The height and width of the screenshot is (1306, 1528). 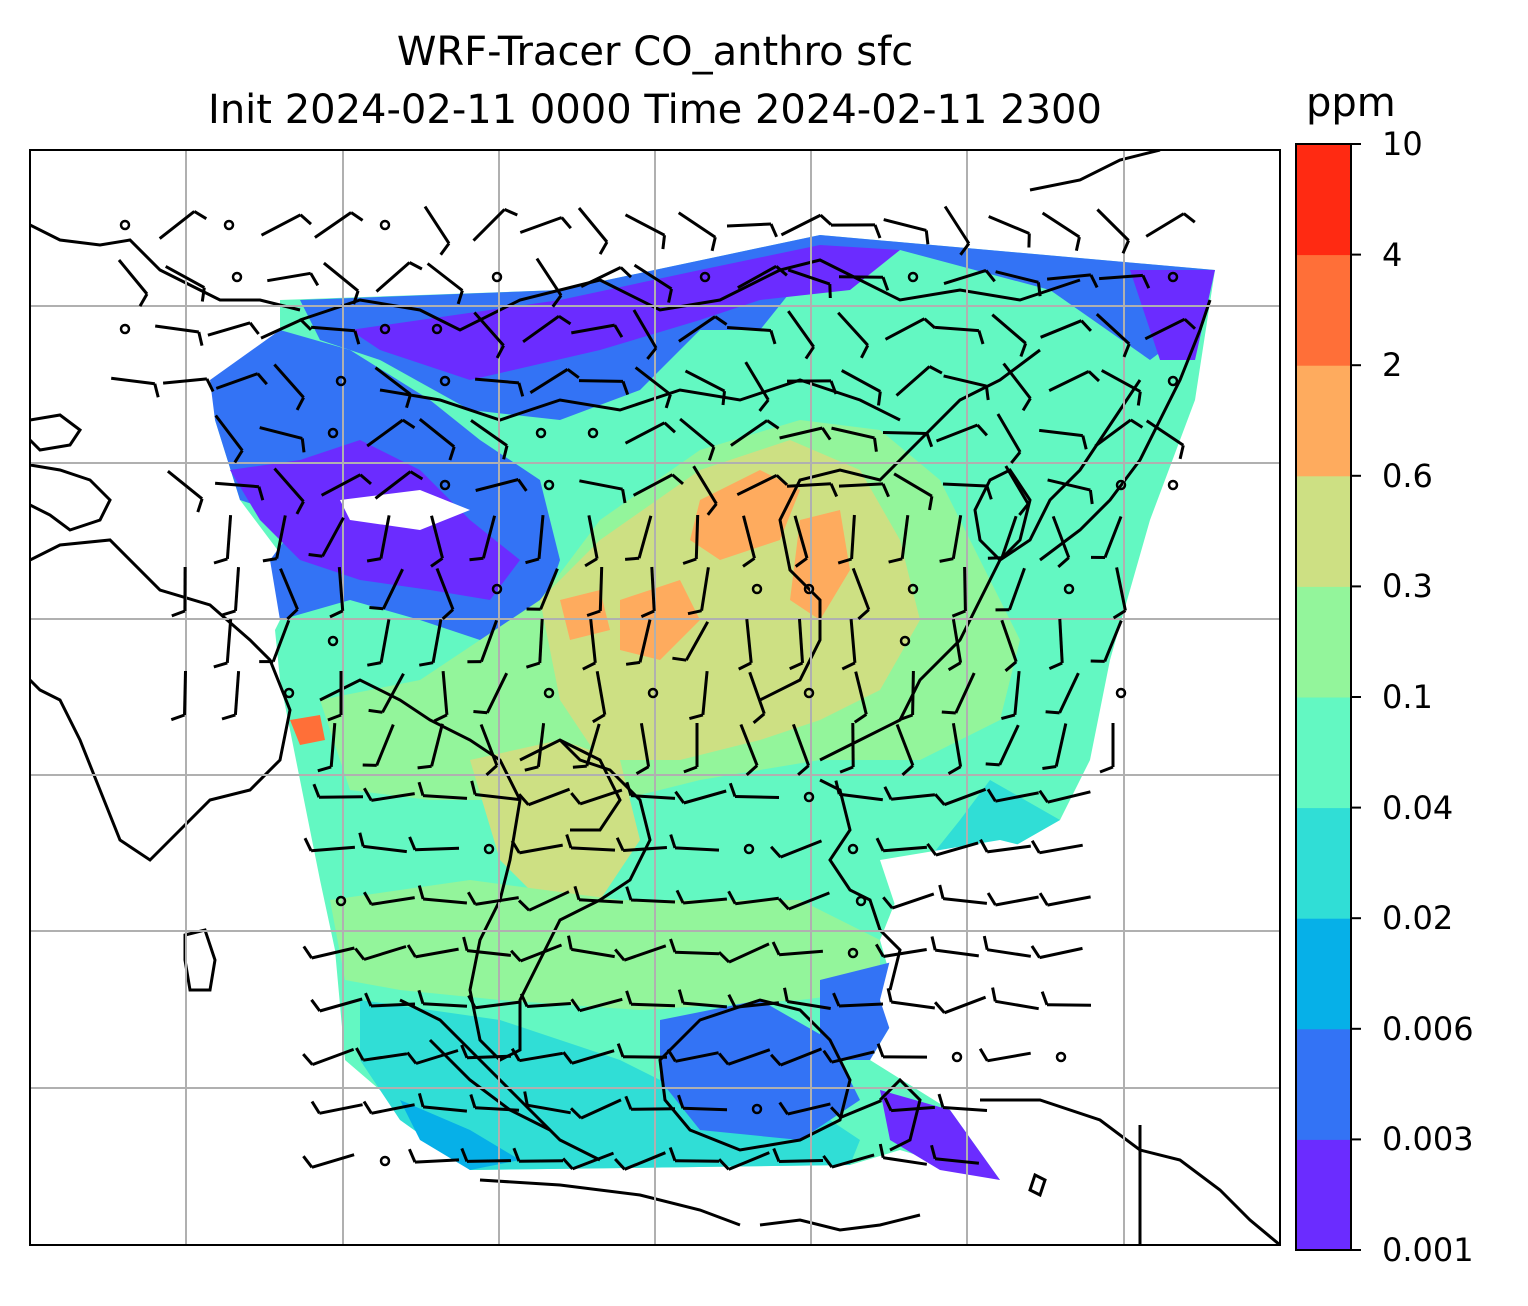 I want to click on colorbar-tick-label: 0.6, so click(x=1407, y=475).